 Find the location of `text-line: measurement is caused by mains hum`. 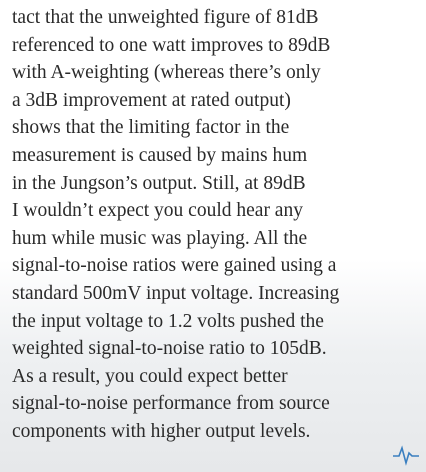

text-line: measurement is caused by mains hum is located at coordinates (160, 155).